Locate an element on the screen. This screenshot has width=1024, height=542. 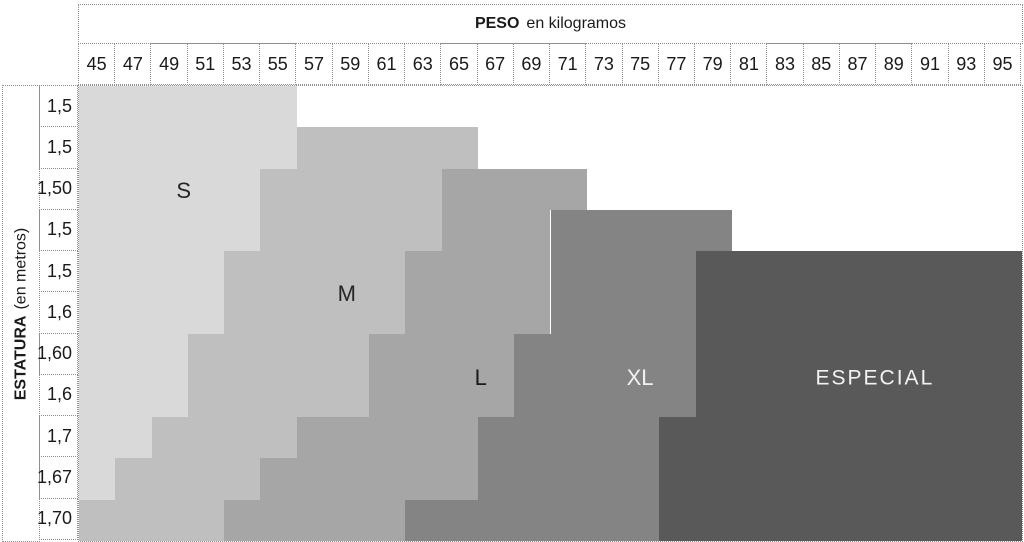
weight-tick-75: 75 is located at coordinates (640, 64).